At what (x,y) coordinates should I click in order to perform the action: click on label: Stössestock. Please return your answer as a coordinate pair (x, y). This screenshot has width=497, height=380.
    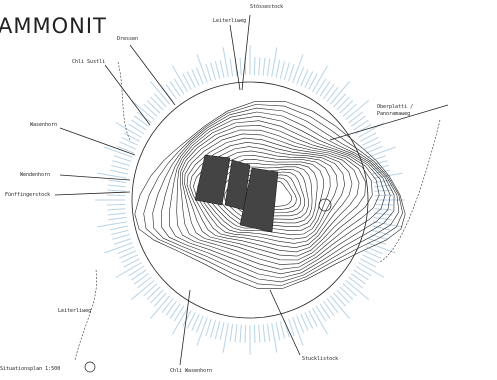
    Looking at the image, I should click on (266, 7).